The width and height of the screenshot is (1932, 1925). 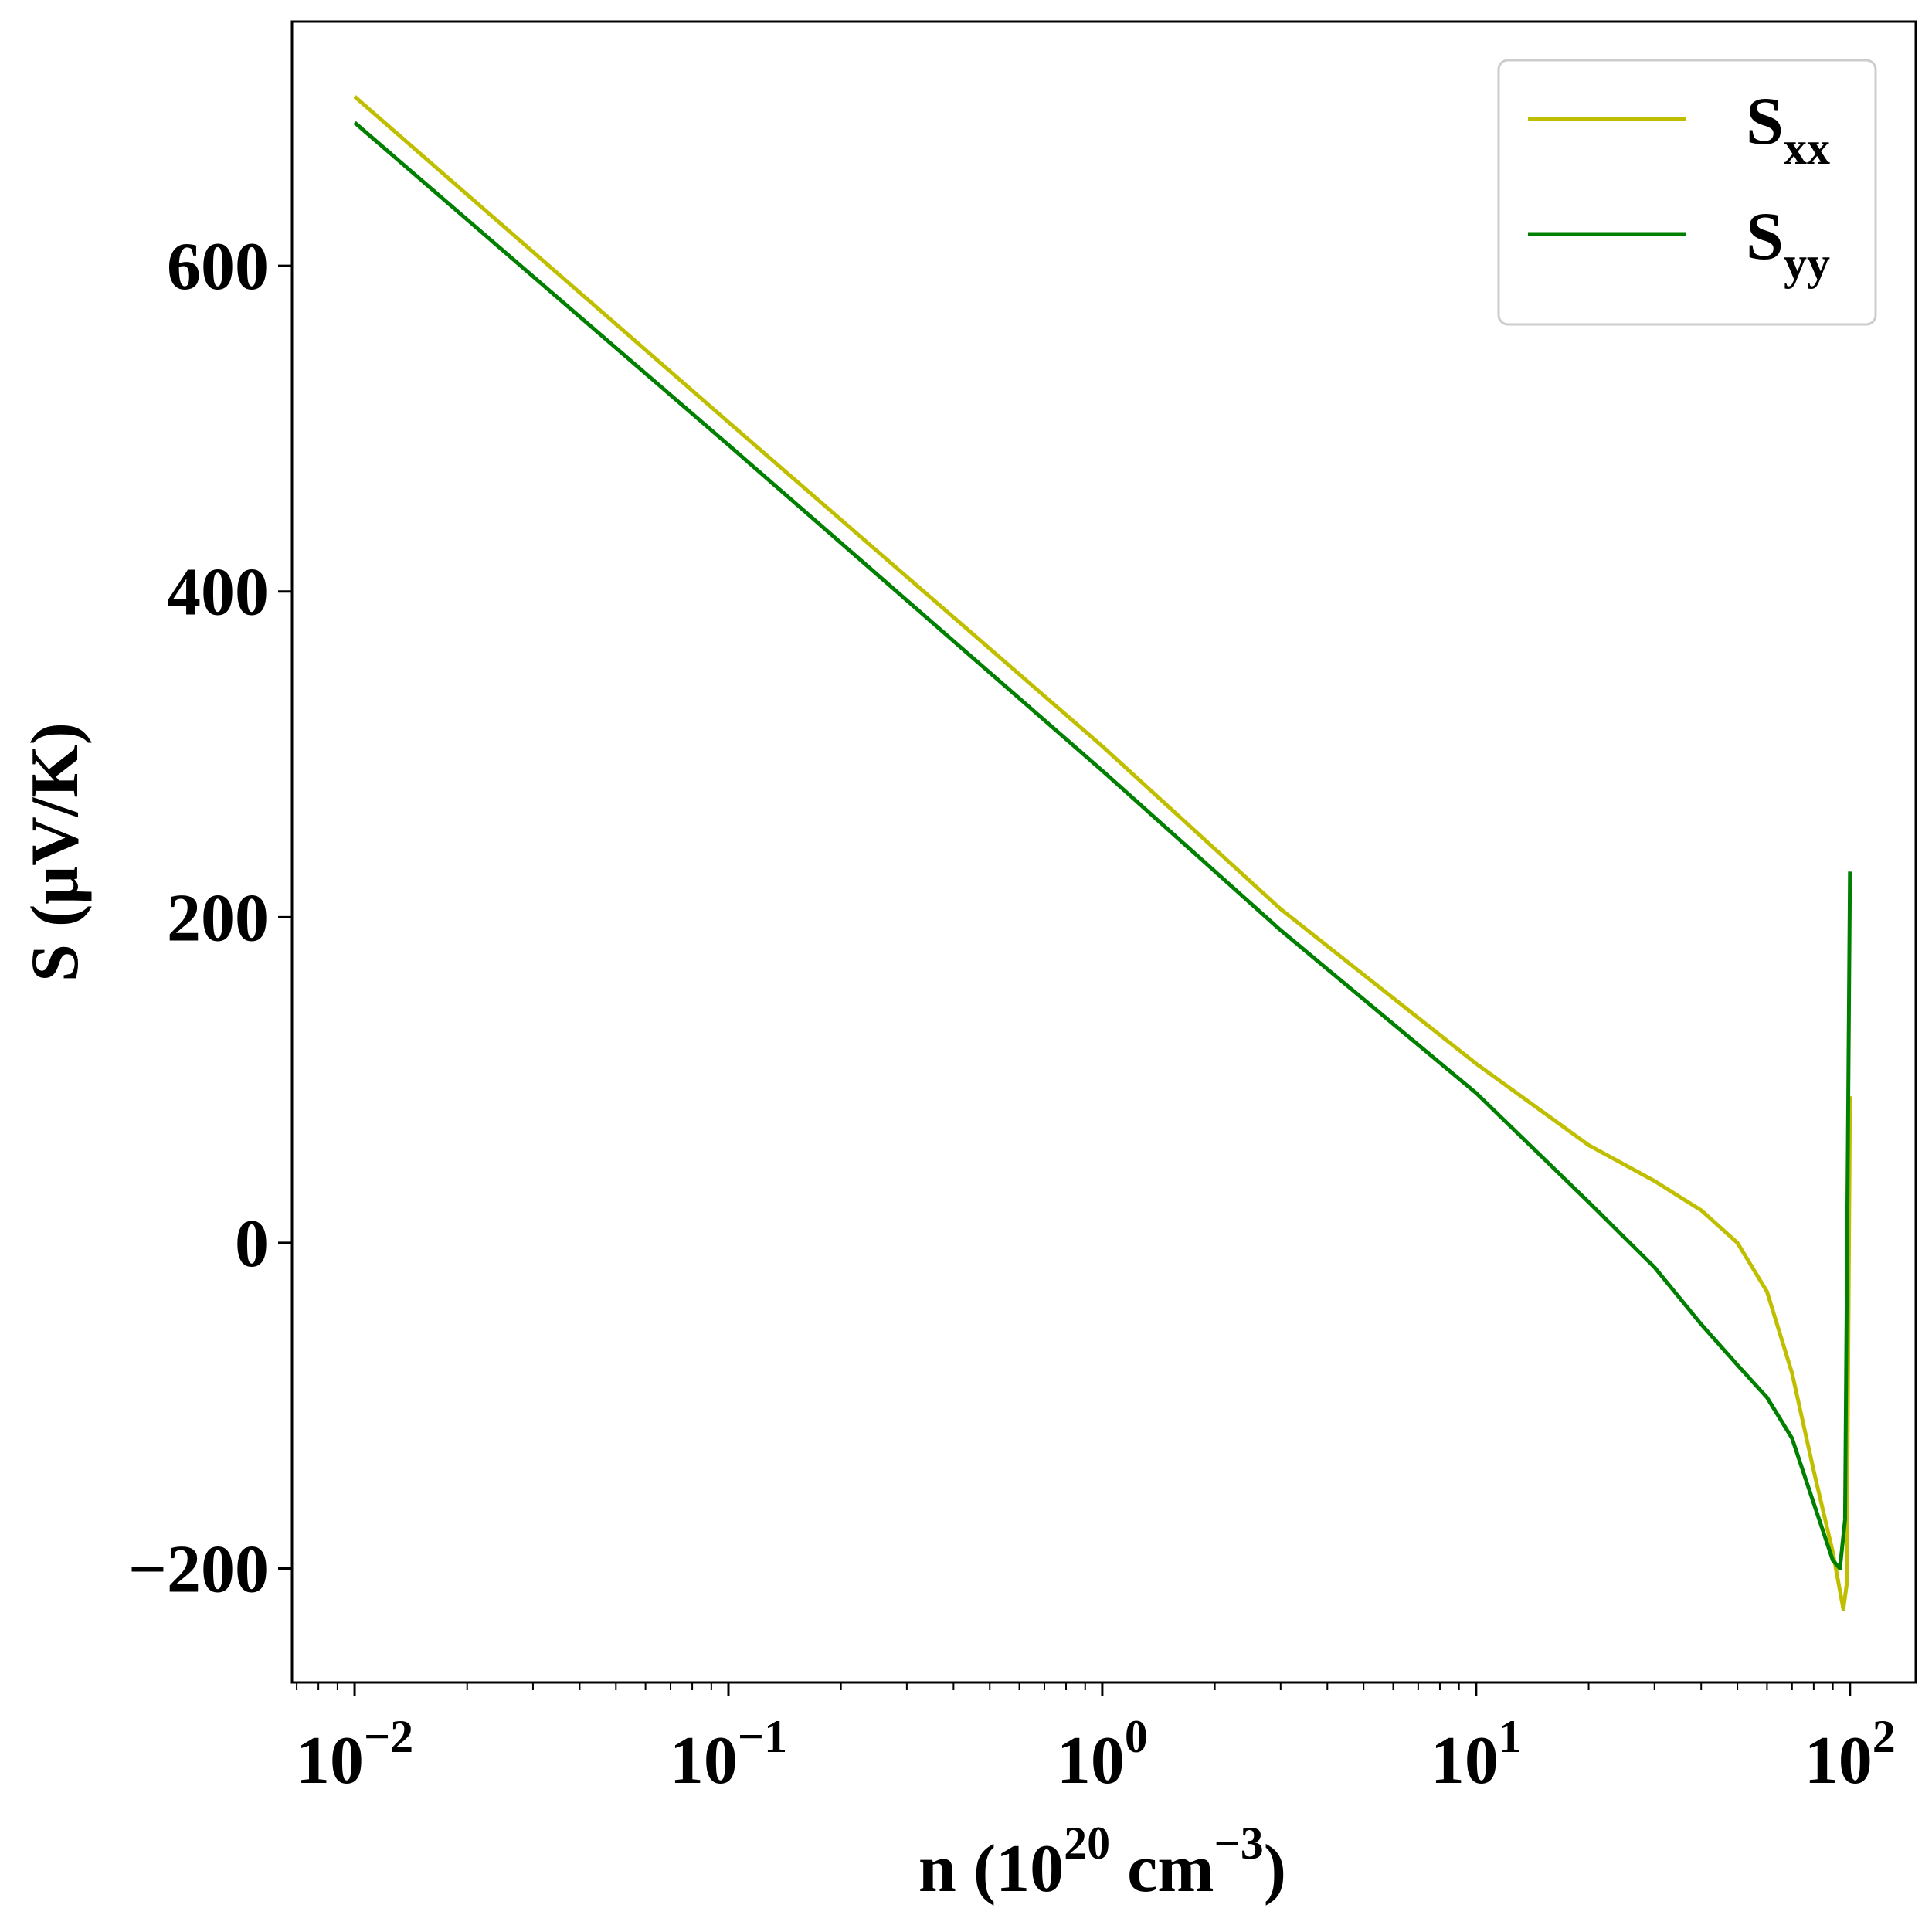 I want to click on x-tick-label: 10⁻¹, so click(x=728, y=1754).